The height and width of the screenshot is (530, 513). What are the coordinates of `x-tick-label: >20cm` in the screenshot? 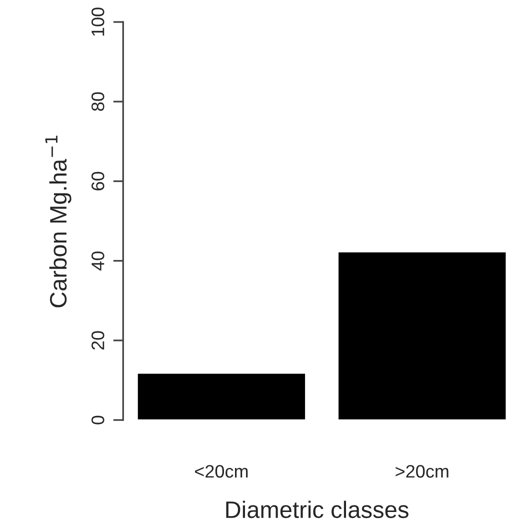 It's located at (422, 471).